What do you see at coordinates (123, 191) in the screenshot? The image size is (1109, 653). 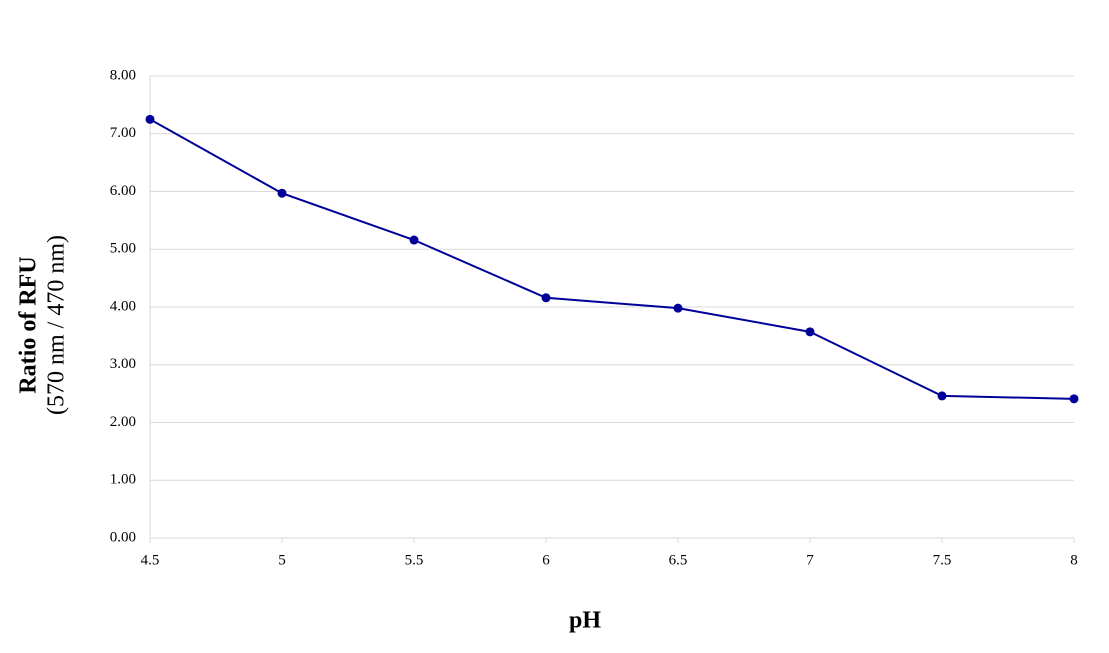 I see `y-tick-label: 6.00` at bounding box center [123, 191].